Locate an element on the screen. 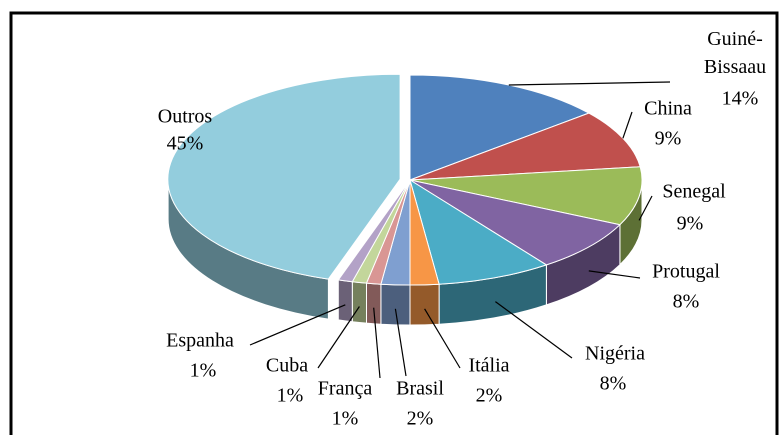 The image size is (782, 435). slice-label: Senegal is located at coordinates (694, 192).